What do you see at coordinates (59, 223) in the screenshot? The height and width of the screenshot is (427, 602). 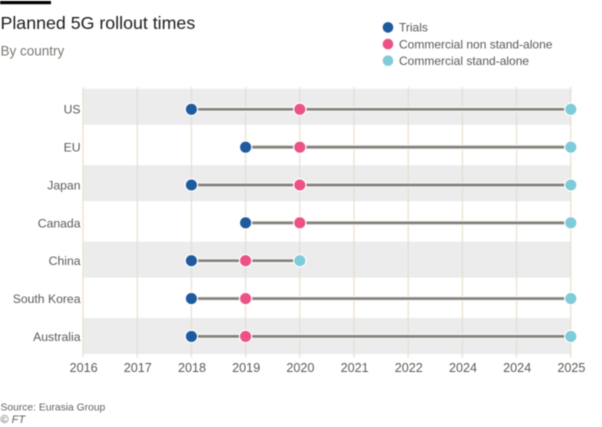 I see `svg-text: Canada` at bounding box center [59, 223].